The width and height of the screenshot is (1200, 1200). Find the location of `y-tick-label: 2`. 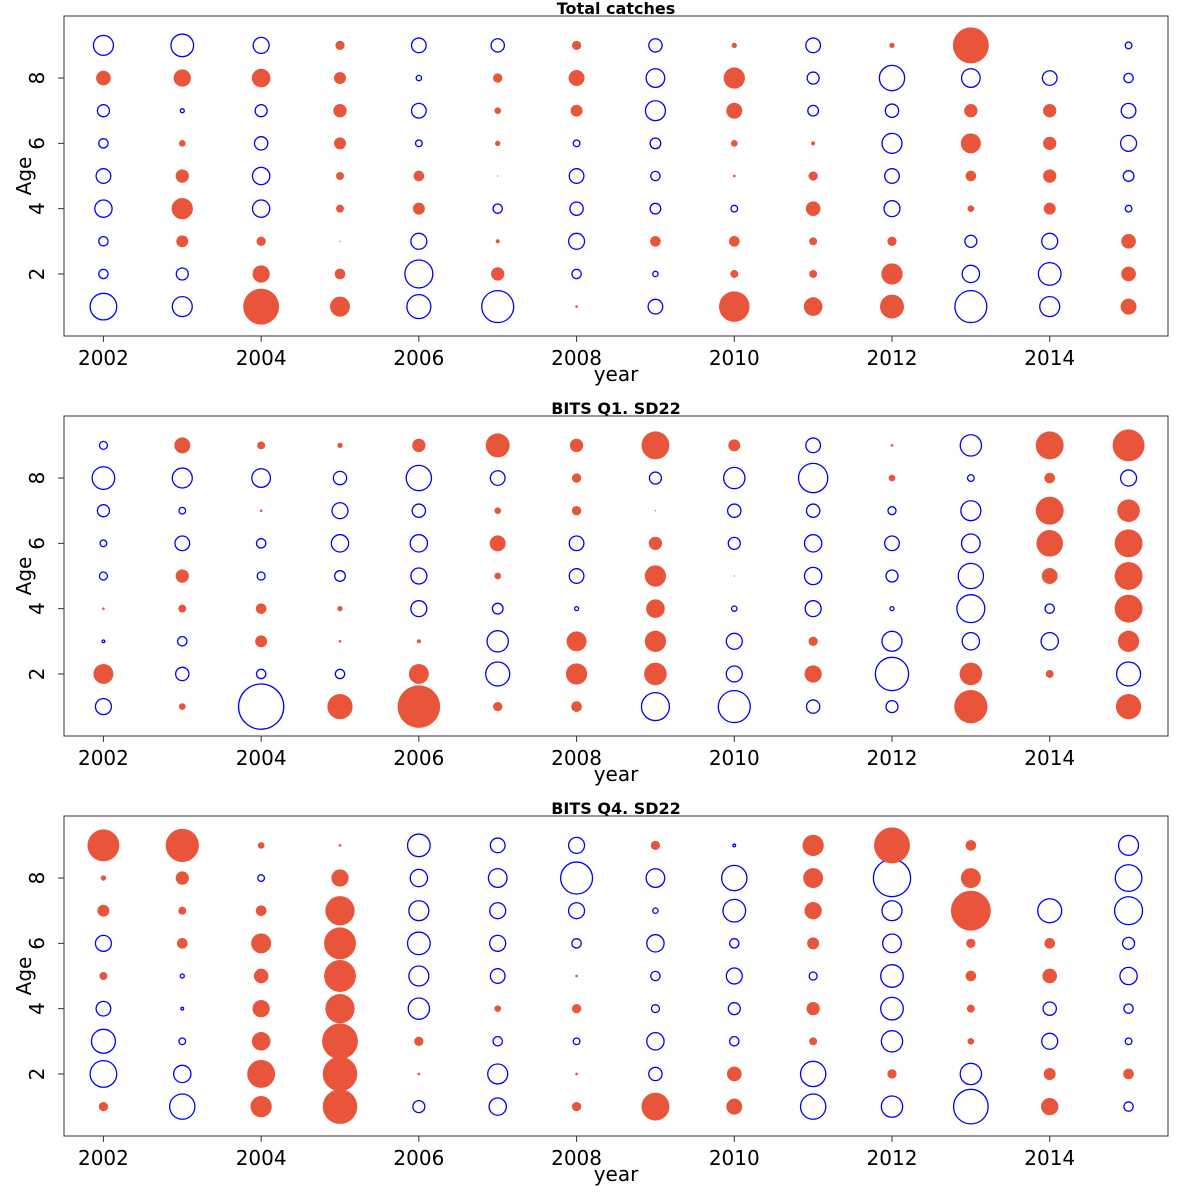

y-tick-label: 2 is located at coordinates (37, 274).